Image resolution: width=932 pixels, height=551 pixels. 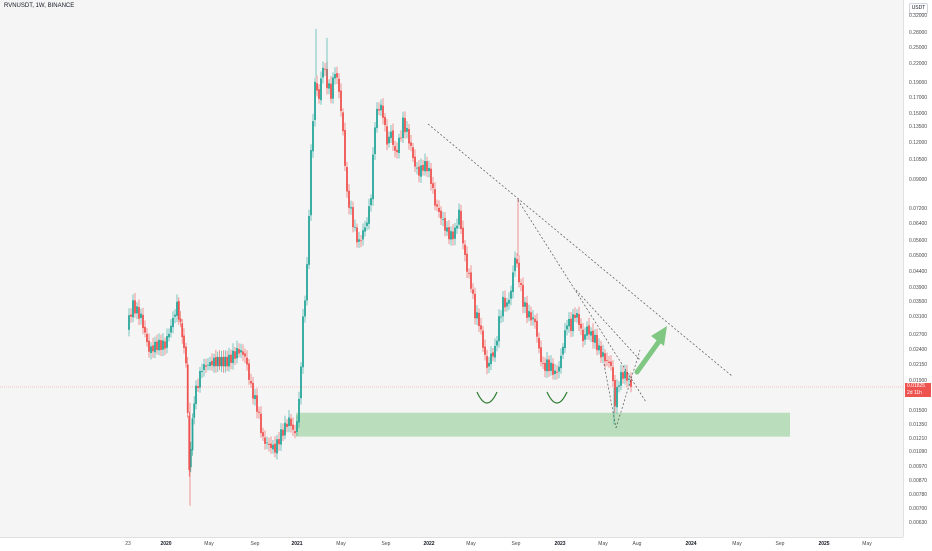 I want to click on price-tick-label: 0.01500, so click(x=918, y=411).